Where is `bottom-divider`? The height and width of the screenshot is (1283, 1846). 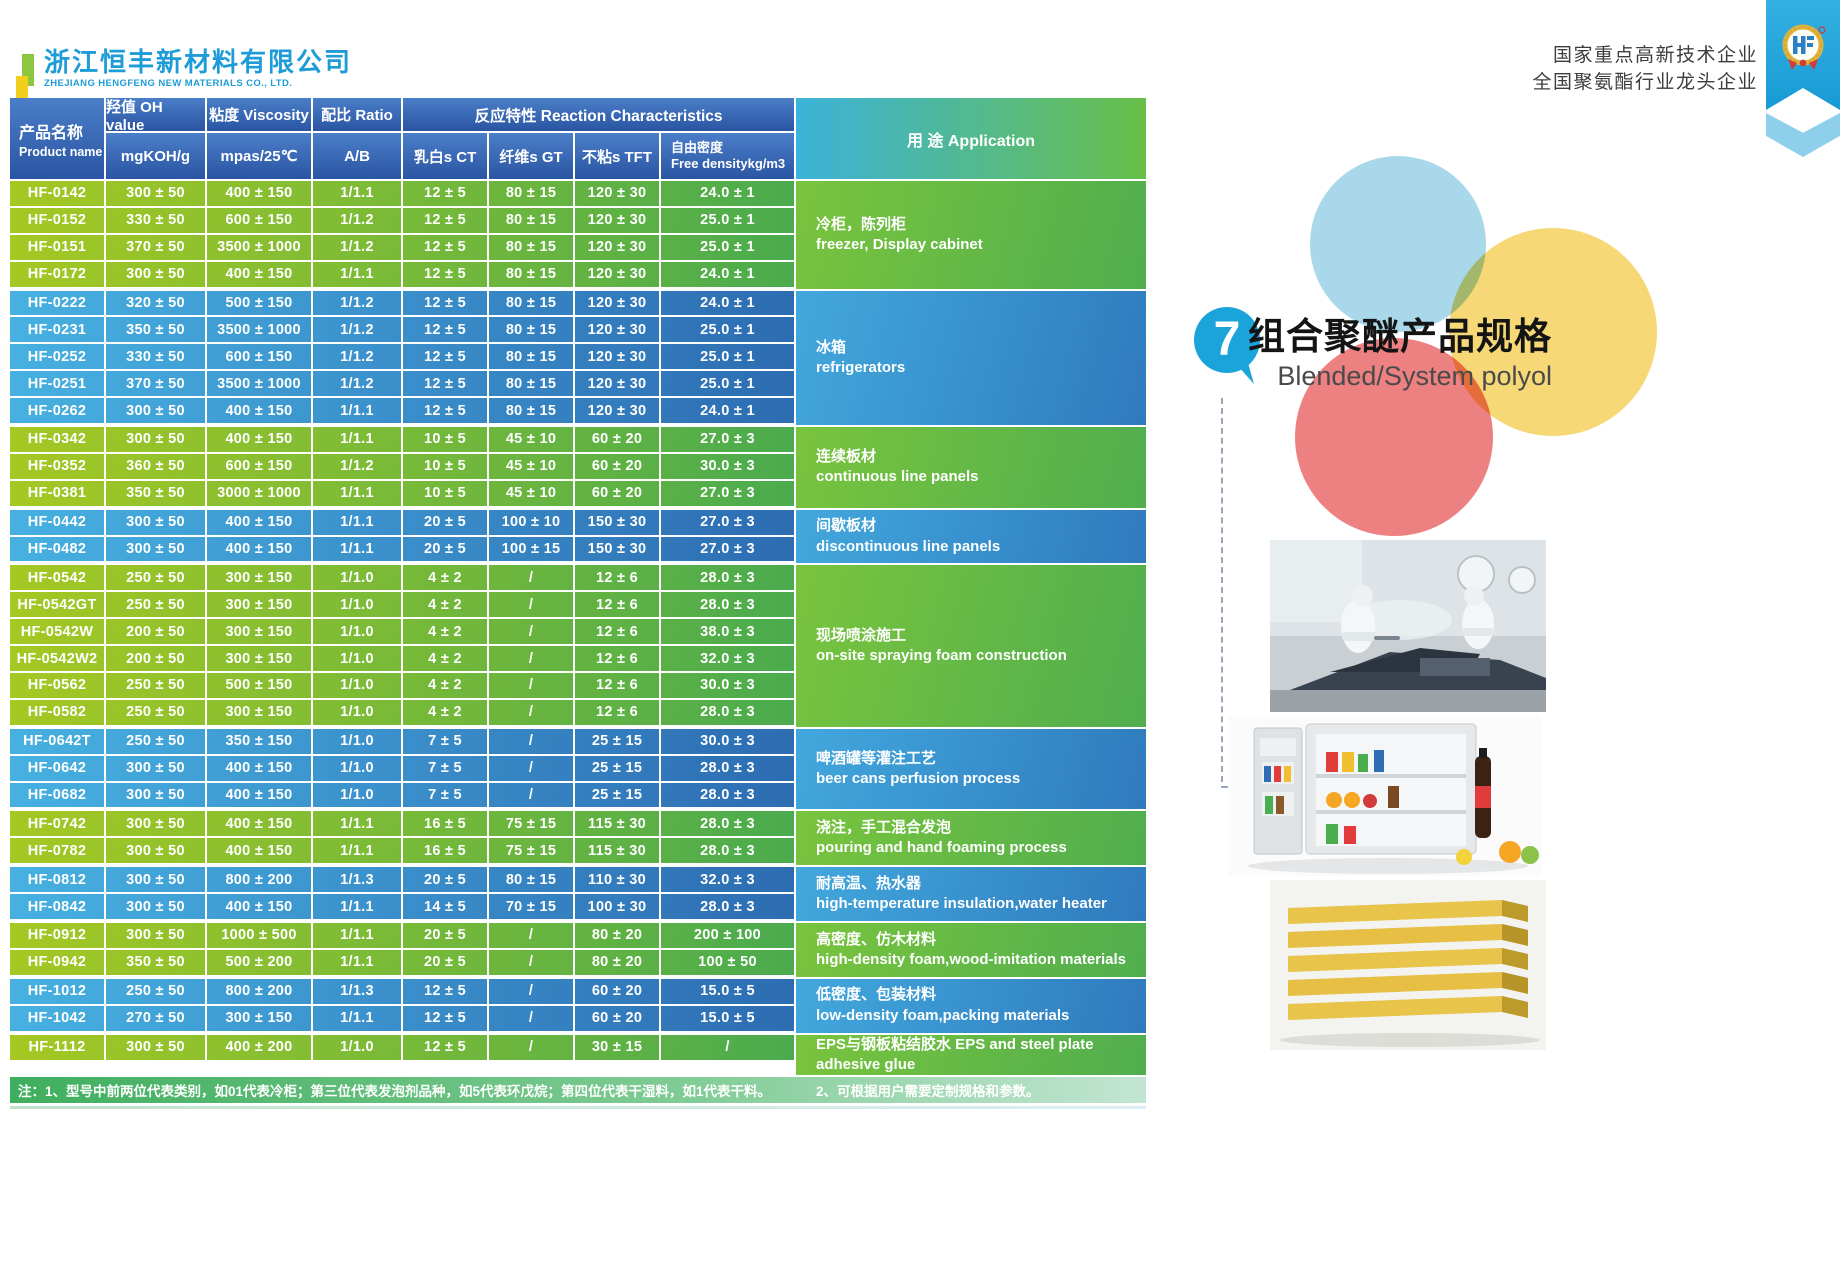 bottom-divider is located at coordinates (578, 1108).